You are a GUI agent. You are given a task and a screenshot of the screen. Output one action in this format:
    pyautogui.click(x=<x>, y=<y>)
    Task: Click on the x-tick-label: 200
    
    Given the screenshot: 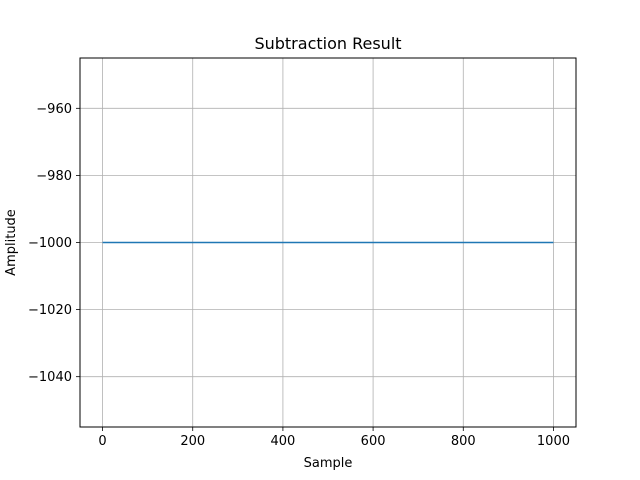 What is the action you would take?
    pyautogui.click(x=192, y=441)
    